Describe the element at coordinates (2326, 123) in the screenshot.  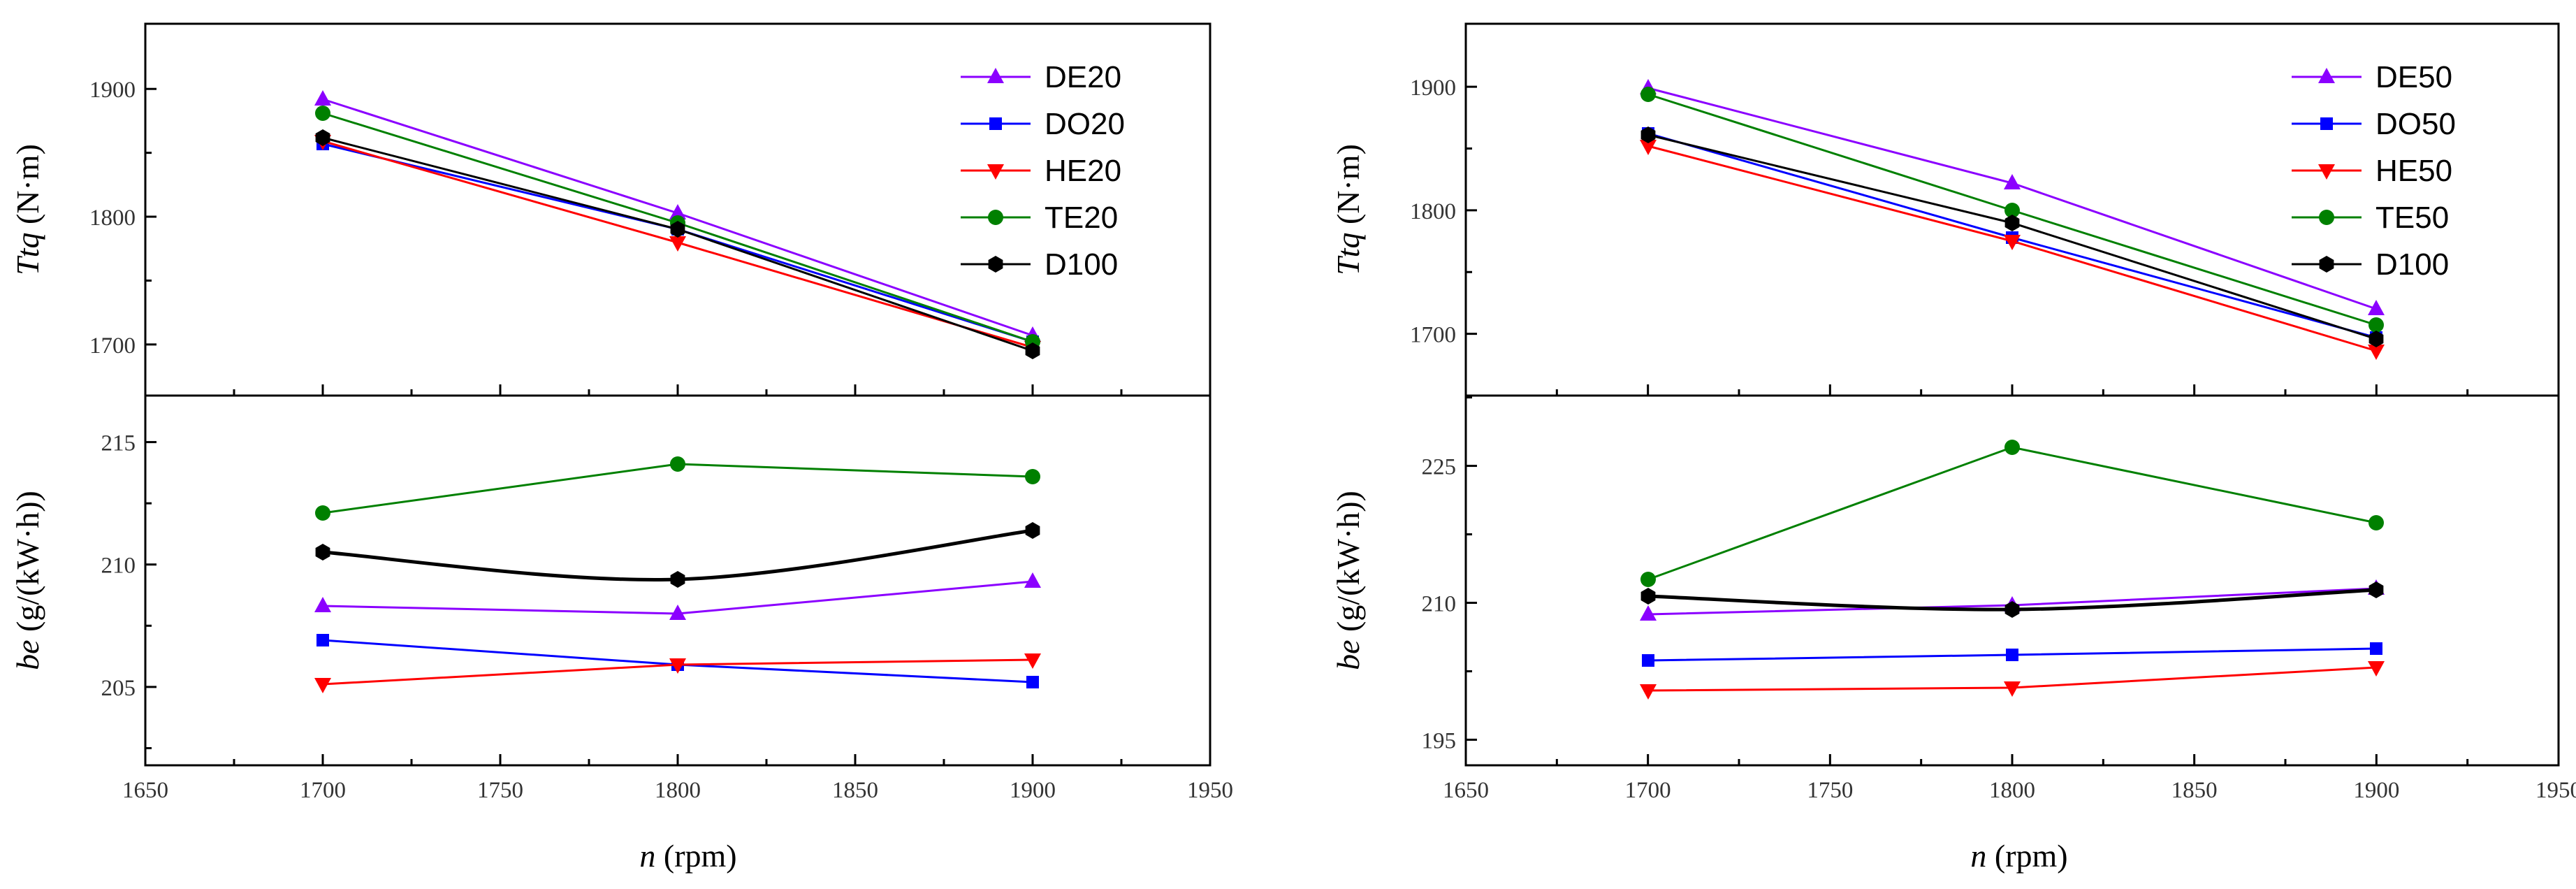
I see `legend-marker-do50` at that location.